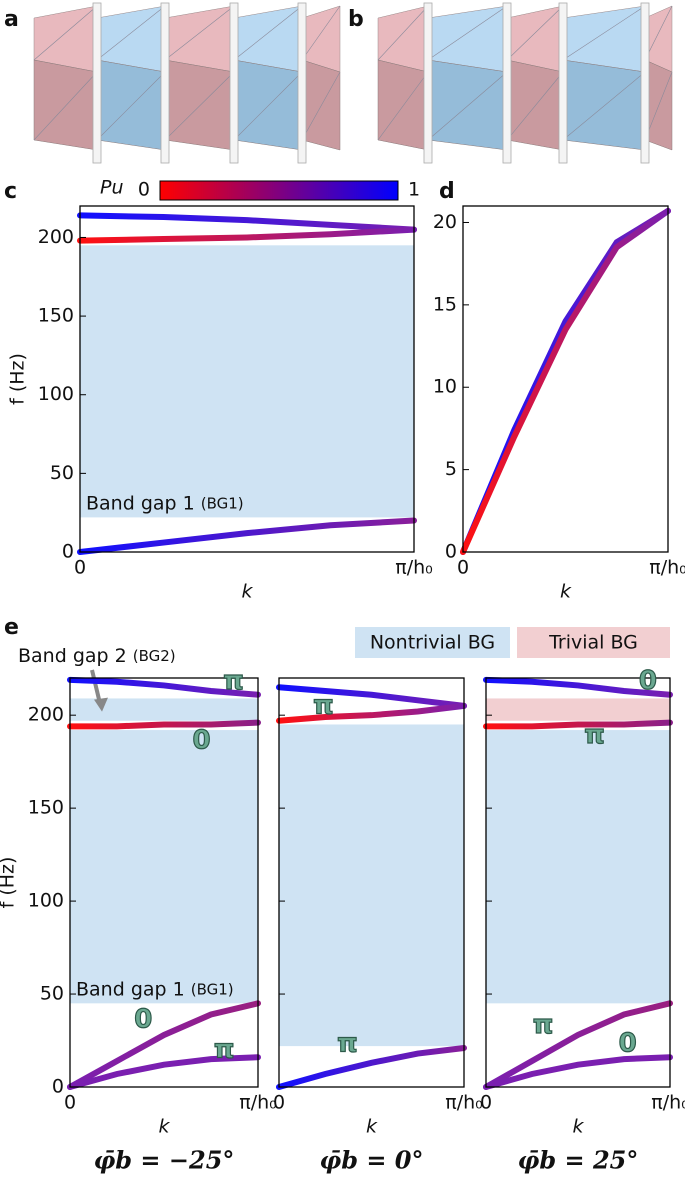 The height and width of the screenshot is (1182, 685). Describe the element at coordinates (164, 1160) in the screenshot. I see `caption: φ̄b = −25°` at that location.